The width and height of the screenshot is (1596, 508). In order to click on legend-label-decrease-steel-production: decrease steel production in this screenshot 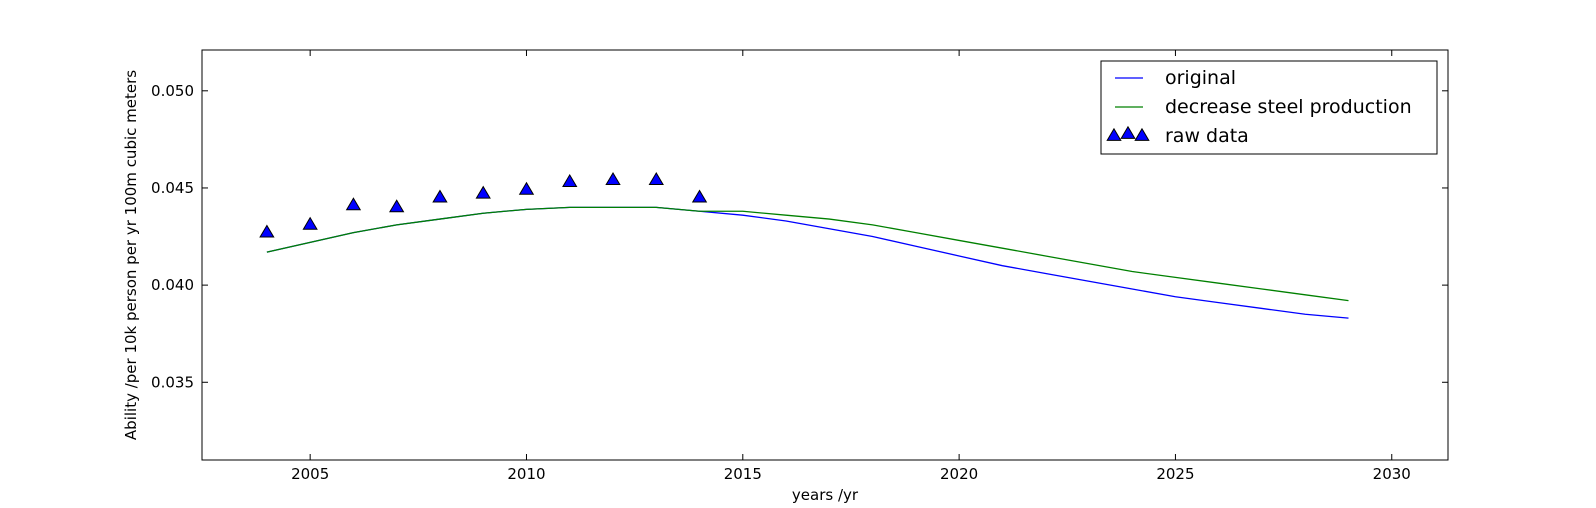, I will do `click(1288, 107)`.